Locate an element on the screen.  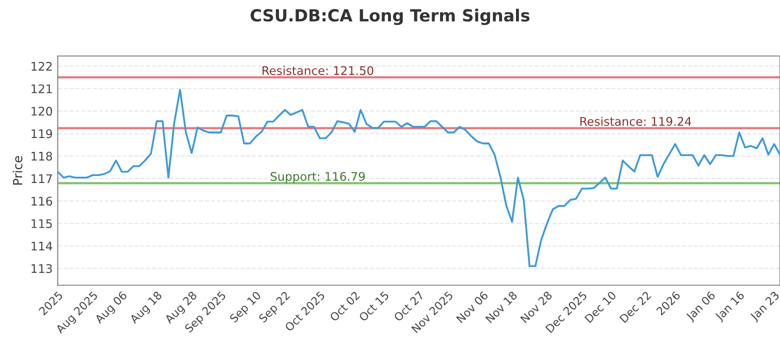
y-tick-label: 121 is located at coordinates (42, 89).